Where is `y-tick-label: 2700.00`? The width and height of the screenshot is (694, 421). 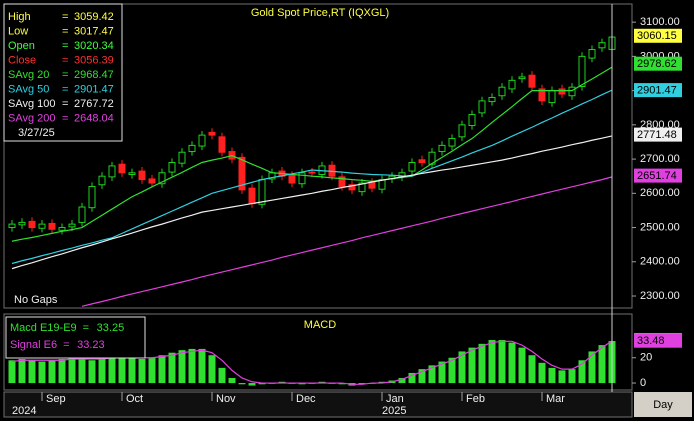 y-tick-label: 2700.00 is located at coordinates (660, 159).